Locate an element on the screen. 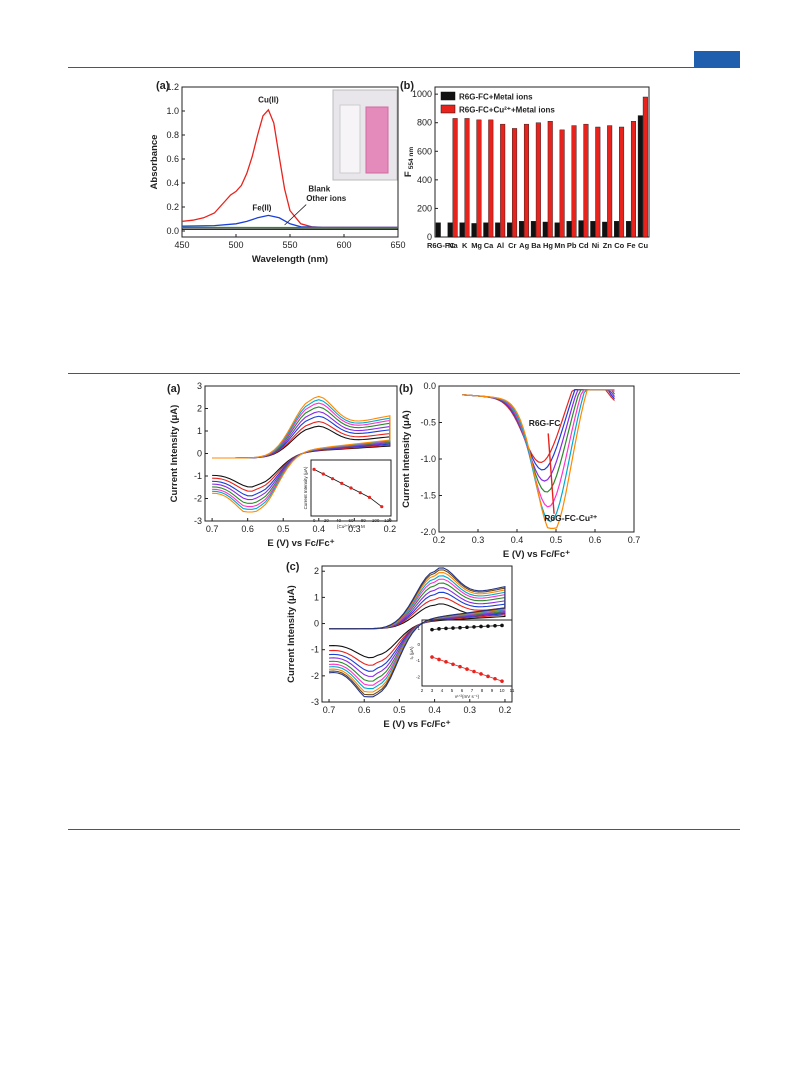 This screenshot has height=1067, width=809. category-label: Cu is located at coordinates (643, 245).